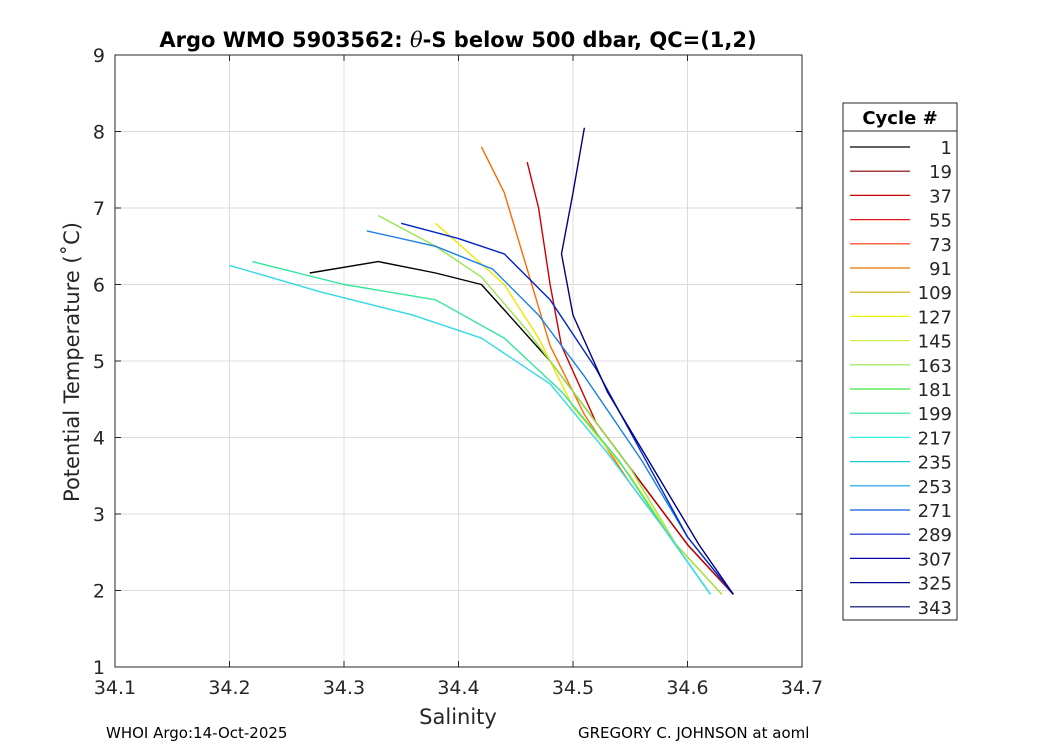 The width and height of the screenshot is (1050, 750). Describe the element at coordinates (935, 414) in the screenshot. I see `legend-label: 199` at that location.